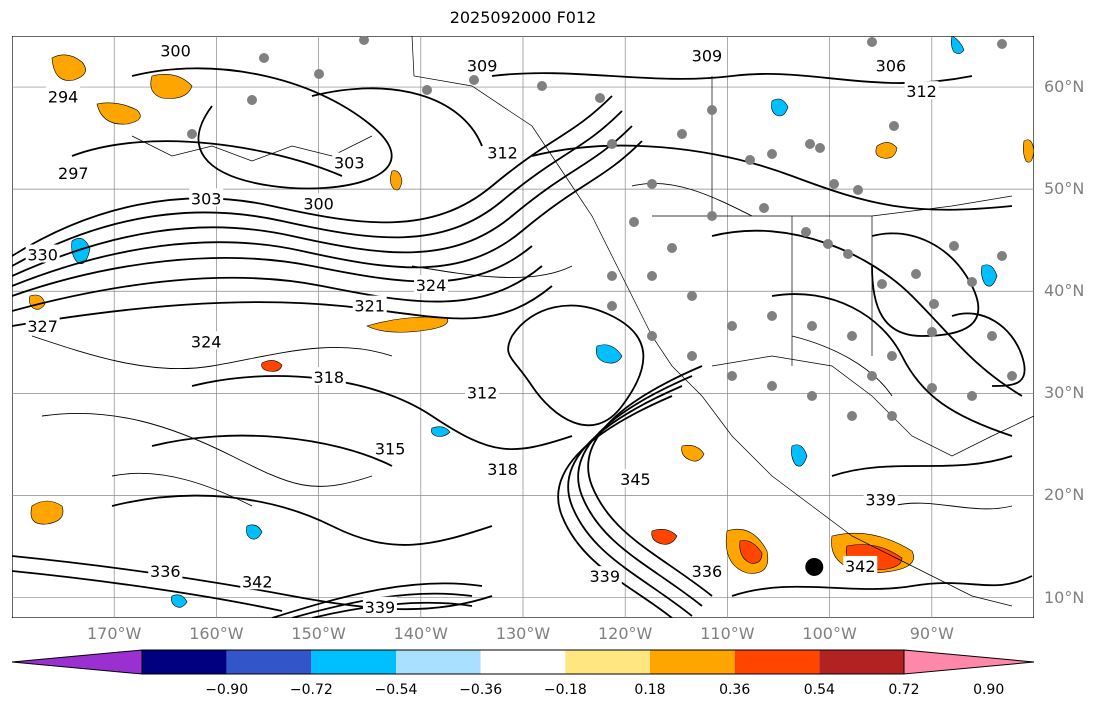 The height and width of the screenshot is (712, 1105). What do you see at coordinates (523, 633) in the screenshot?
I see `longitude-label: 130°W` at bounding box center [523, 633].